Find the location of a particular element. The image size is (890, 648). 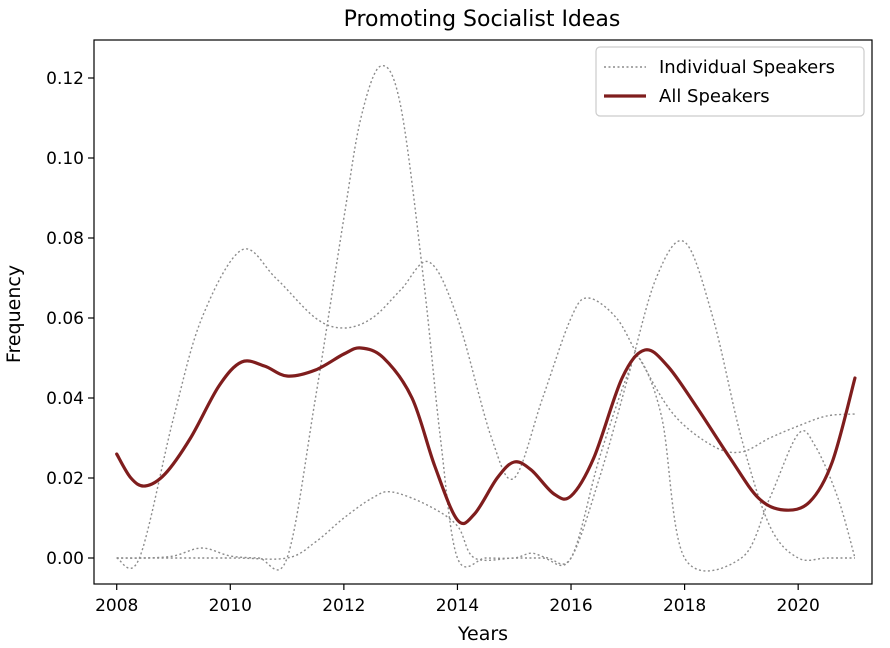

y-tick-label: 0.02 is located at coordinates (65, 479).